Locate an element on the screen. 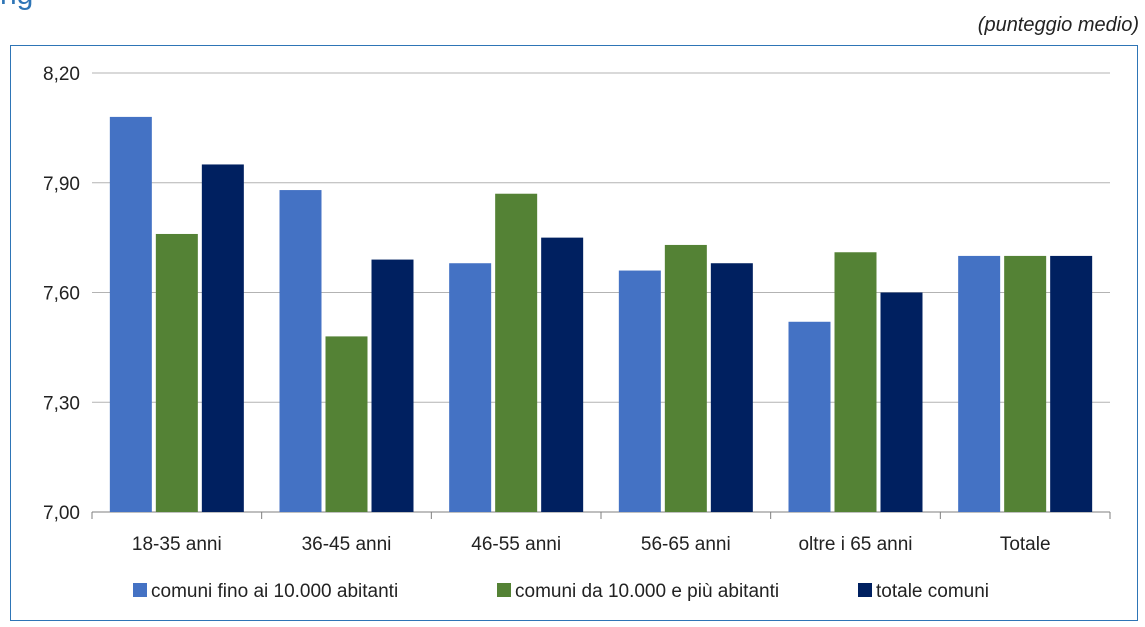 This screenshot has height=627, width=1145. chart-title-fragment: ng is located at coordinates (40, 7).